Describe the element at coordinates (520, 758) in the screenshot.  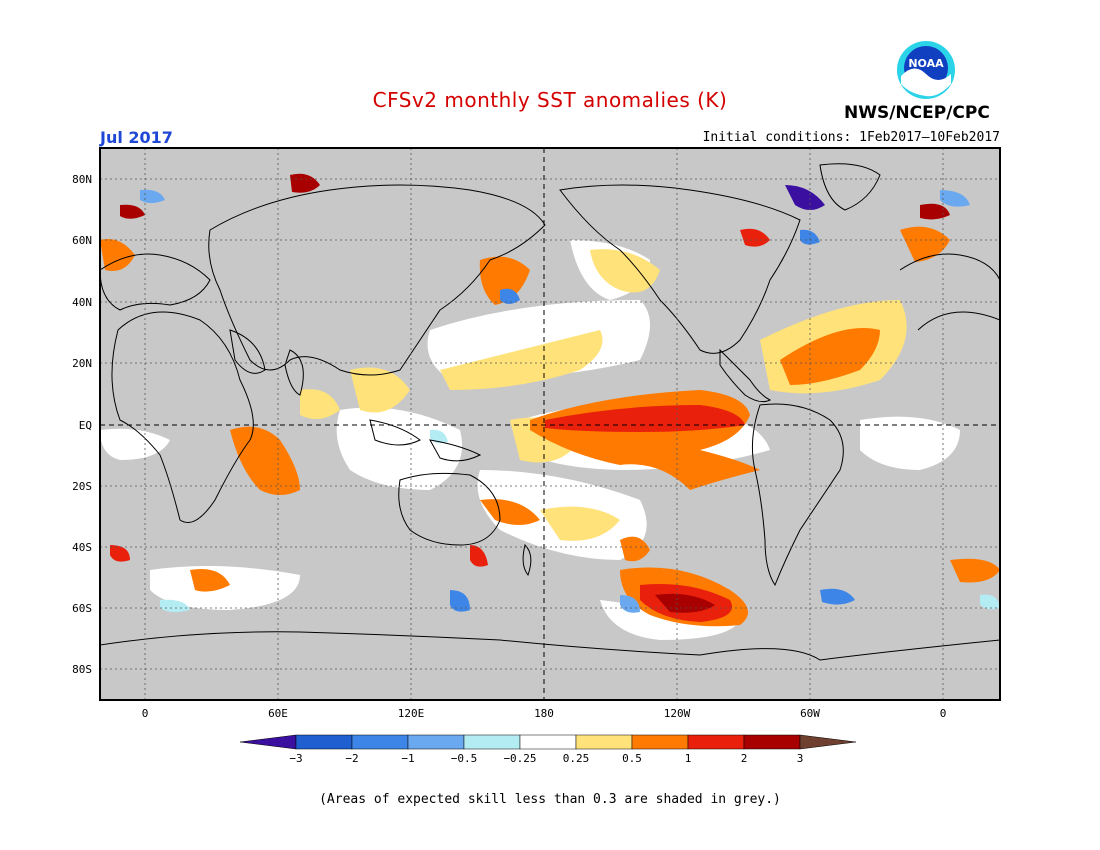
I see `colorbar-label: −0.25` at that location.